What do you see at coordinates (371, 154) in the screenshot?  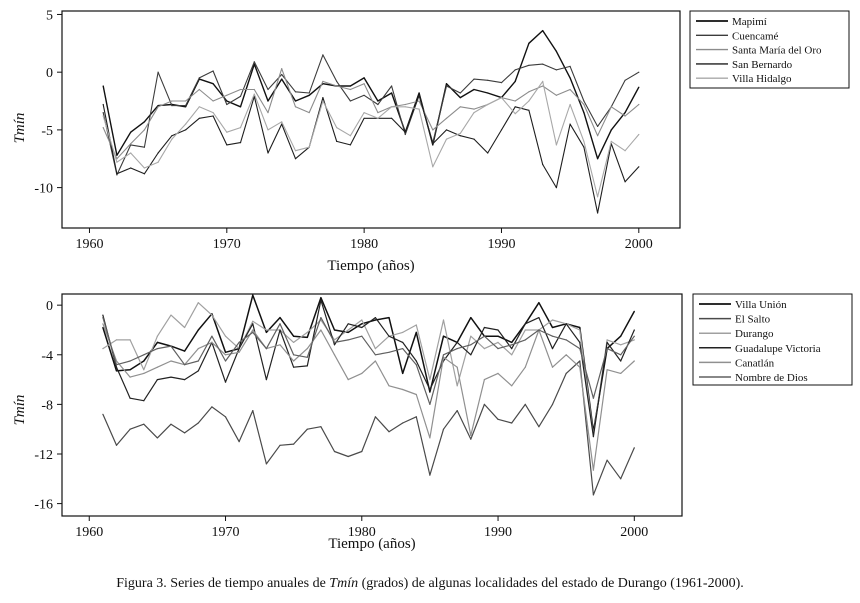 I see `series-line-san-bernardo` at bounding box center [371, 154].